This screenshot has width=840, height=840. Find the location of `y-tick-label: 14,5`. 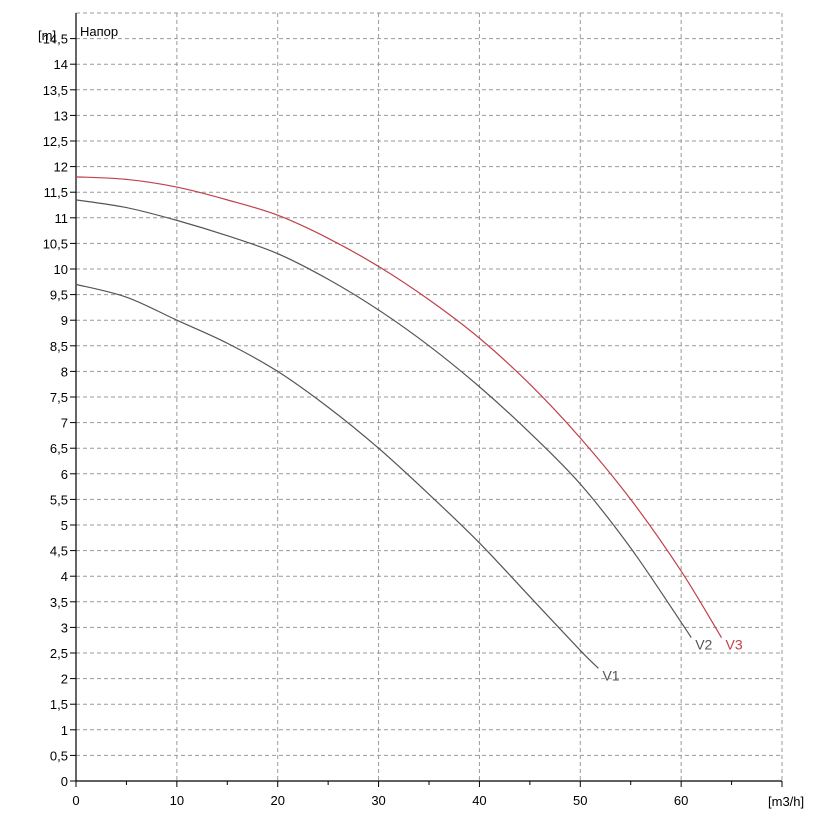

y-tick-label: 14,5 is located at coordinates (55, 39).